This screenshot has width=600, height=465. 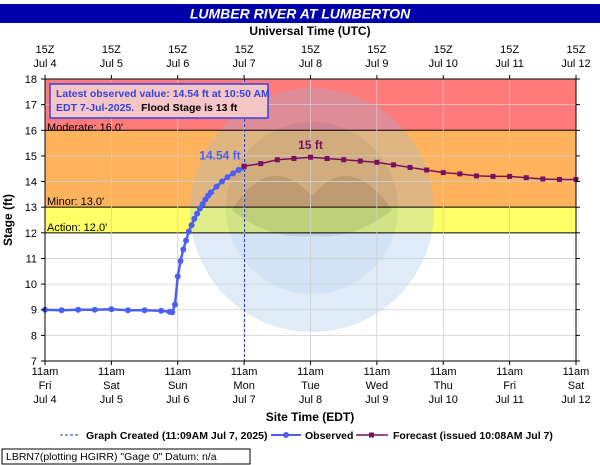 I want to click on y-tick-label: 17, so click(x=31, y=106).